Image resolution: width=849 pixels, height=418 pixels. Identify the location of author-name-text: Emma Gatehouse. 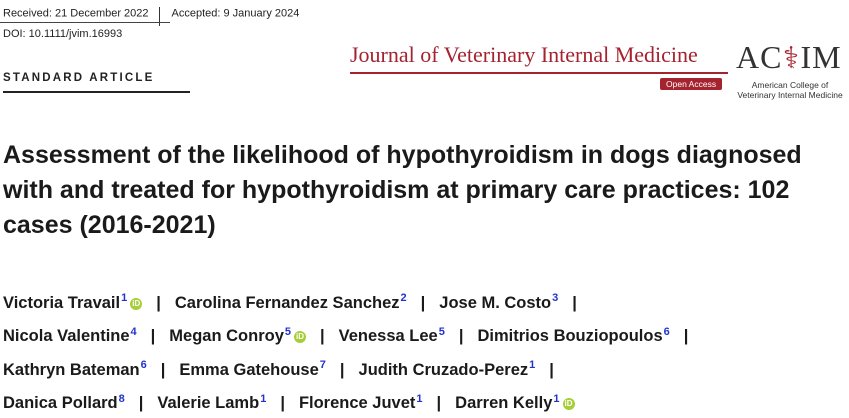
(249, 369).